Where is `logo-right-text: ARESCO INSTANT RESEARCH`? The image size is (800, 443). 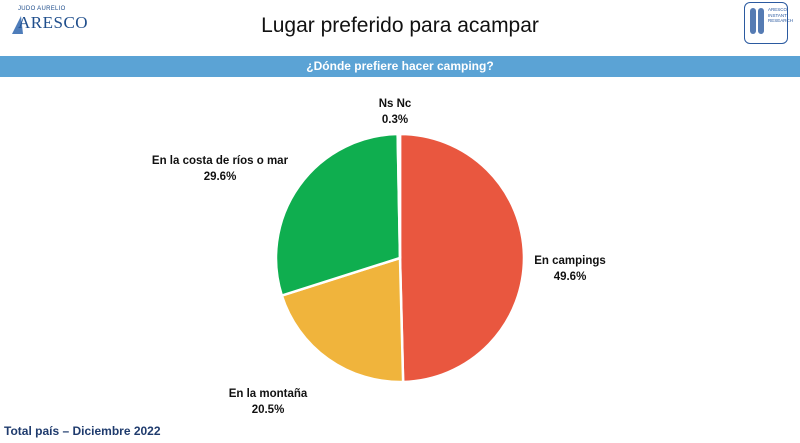 logo-right-text: ARESCO INSTANT RESEARCH is located at coordinates (781, 15).